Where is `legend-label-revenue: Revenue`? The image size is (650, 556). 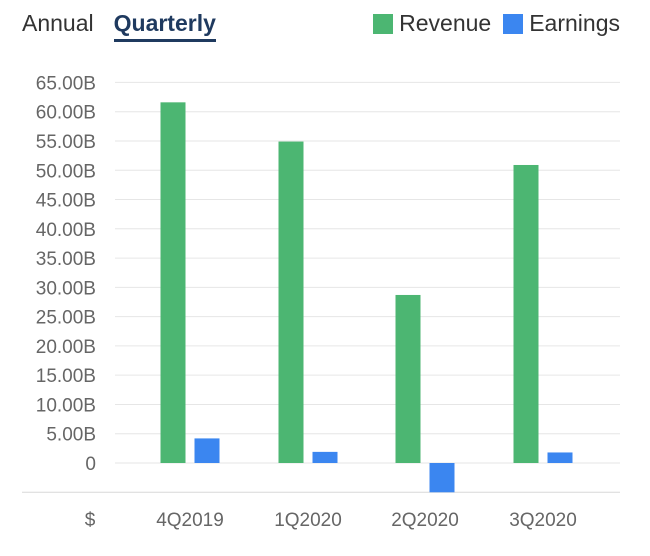 legend-label-revenue: Revenue is located at coordinates (445, 23).